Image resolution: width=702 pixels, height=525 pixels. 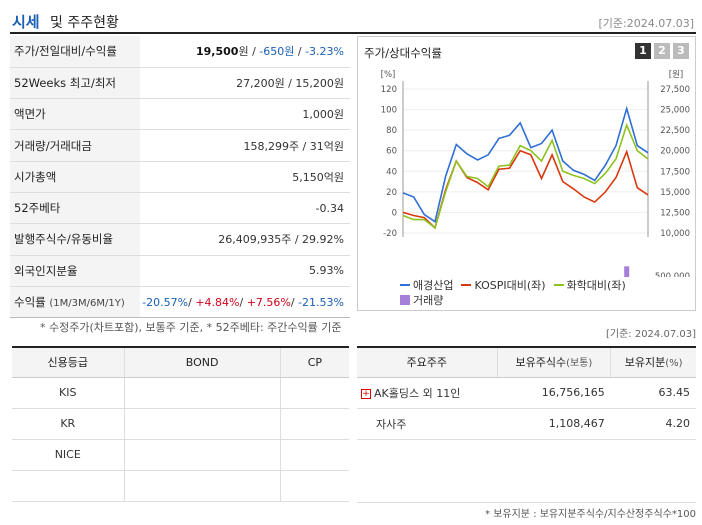 I want to click on chart-page-3: 3, so click(x=681, y=51).